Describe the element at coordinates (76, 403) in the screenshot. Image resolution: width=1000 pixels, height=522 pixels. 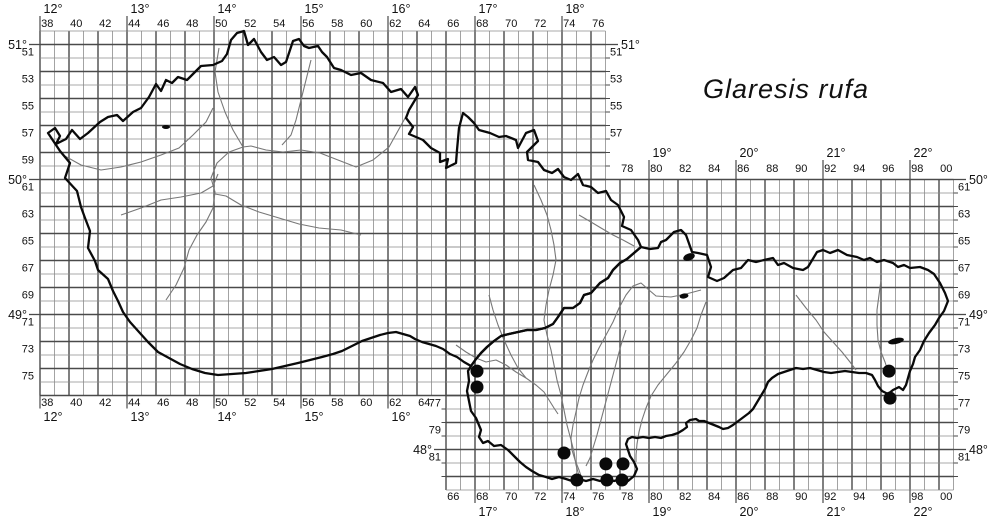
I see `column-label-bottom-cz: 40` at that location.